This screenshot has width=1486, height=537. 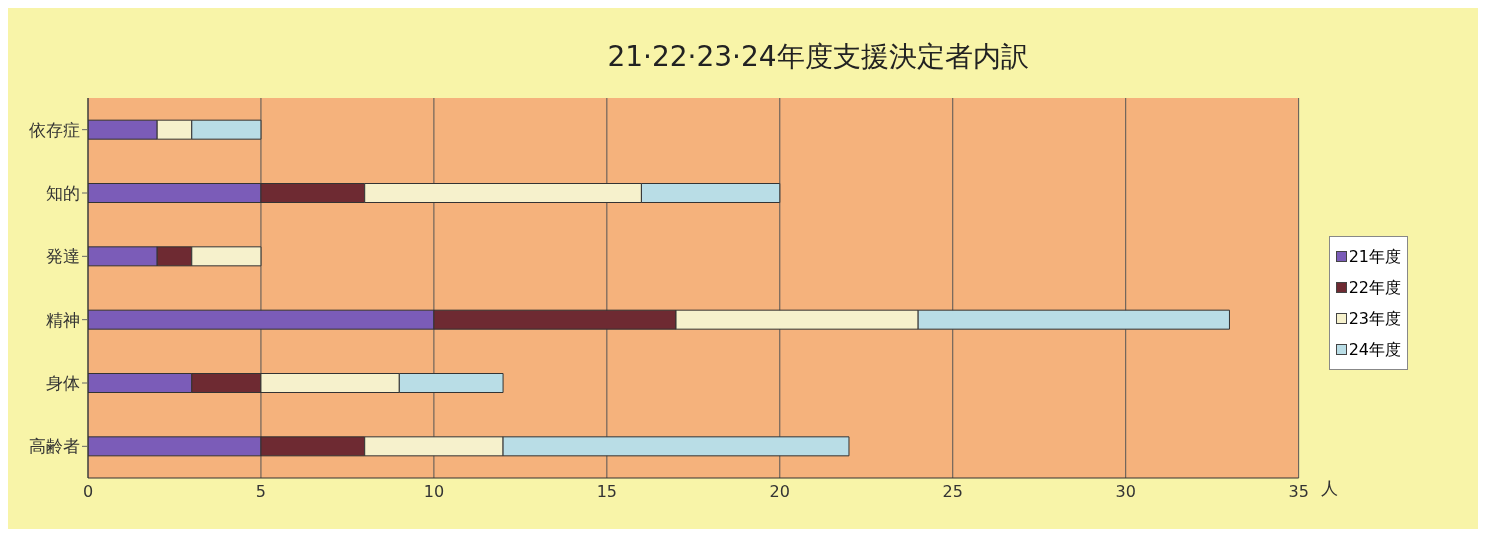 What do you see at coordinates (63, 319) in the screenshot?
I see `y-tick-label: 精神` at bounding box center [63, 319].